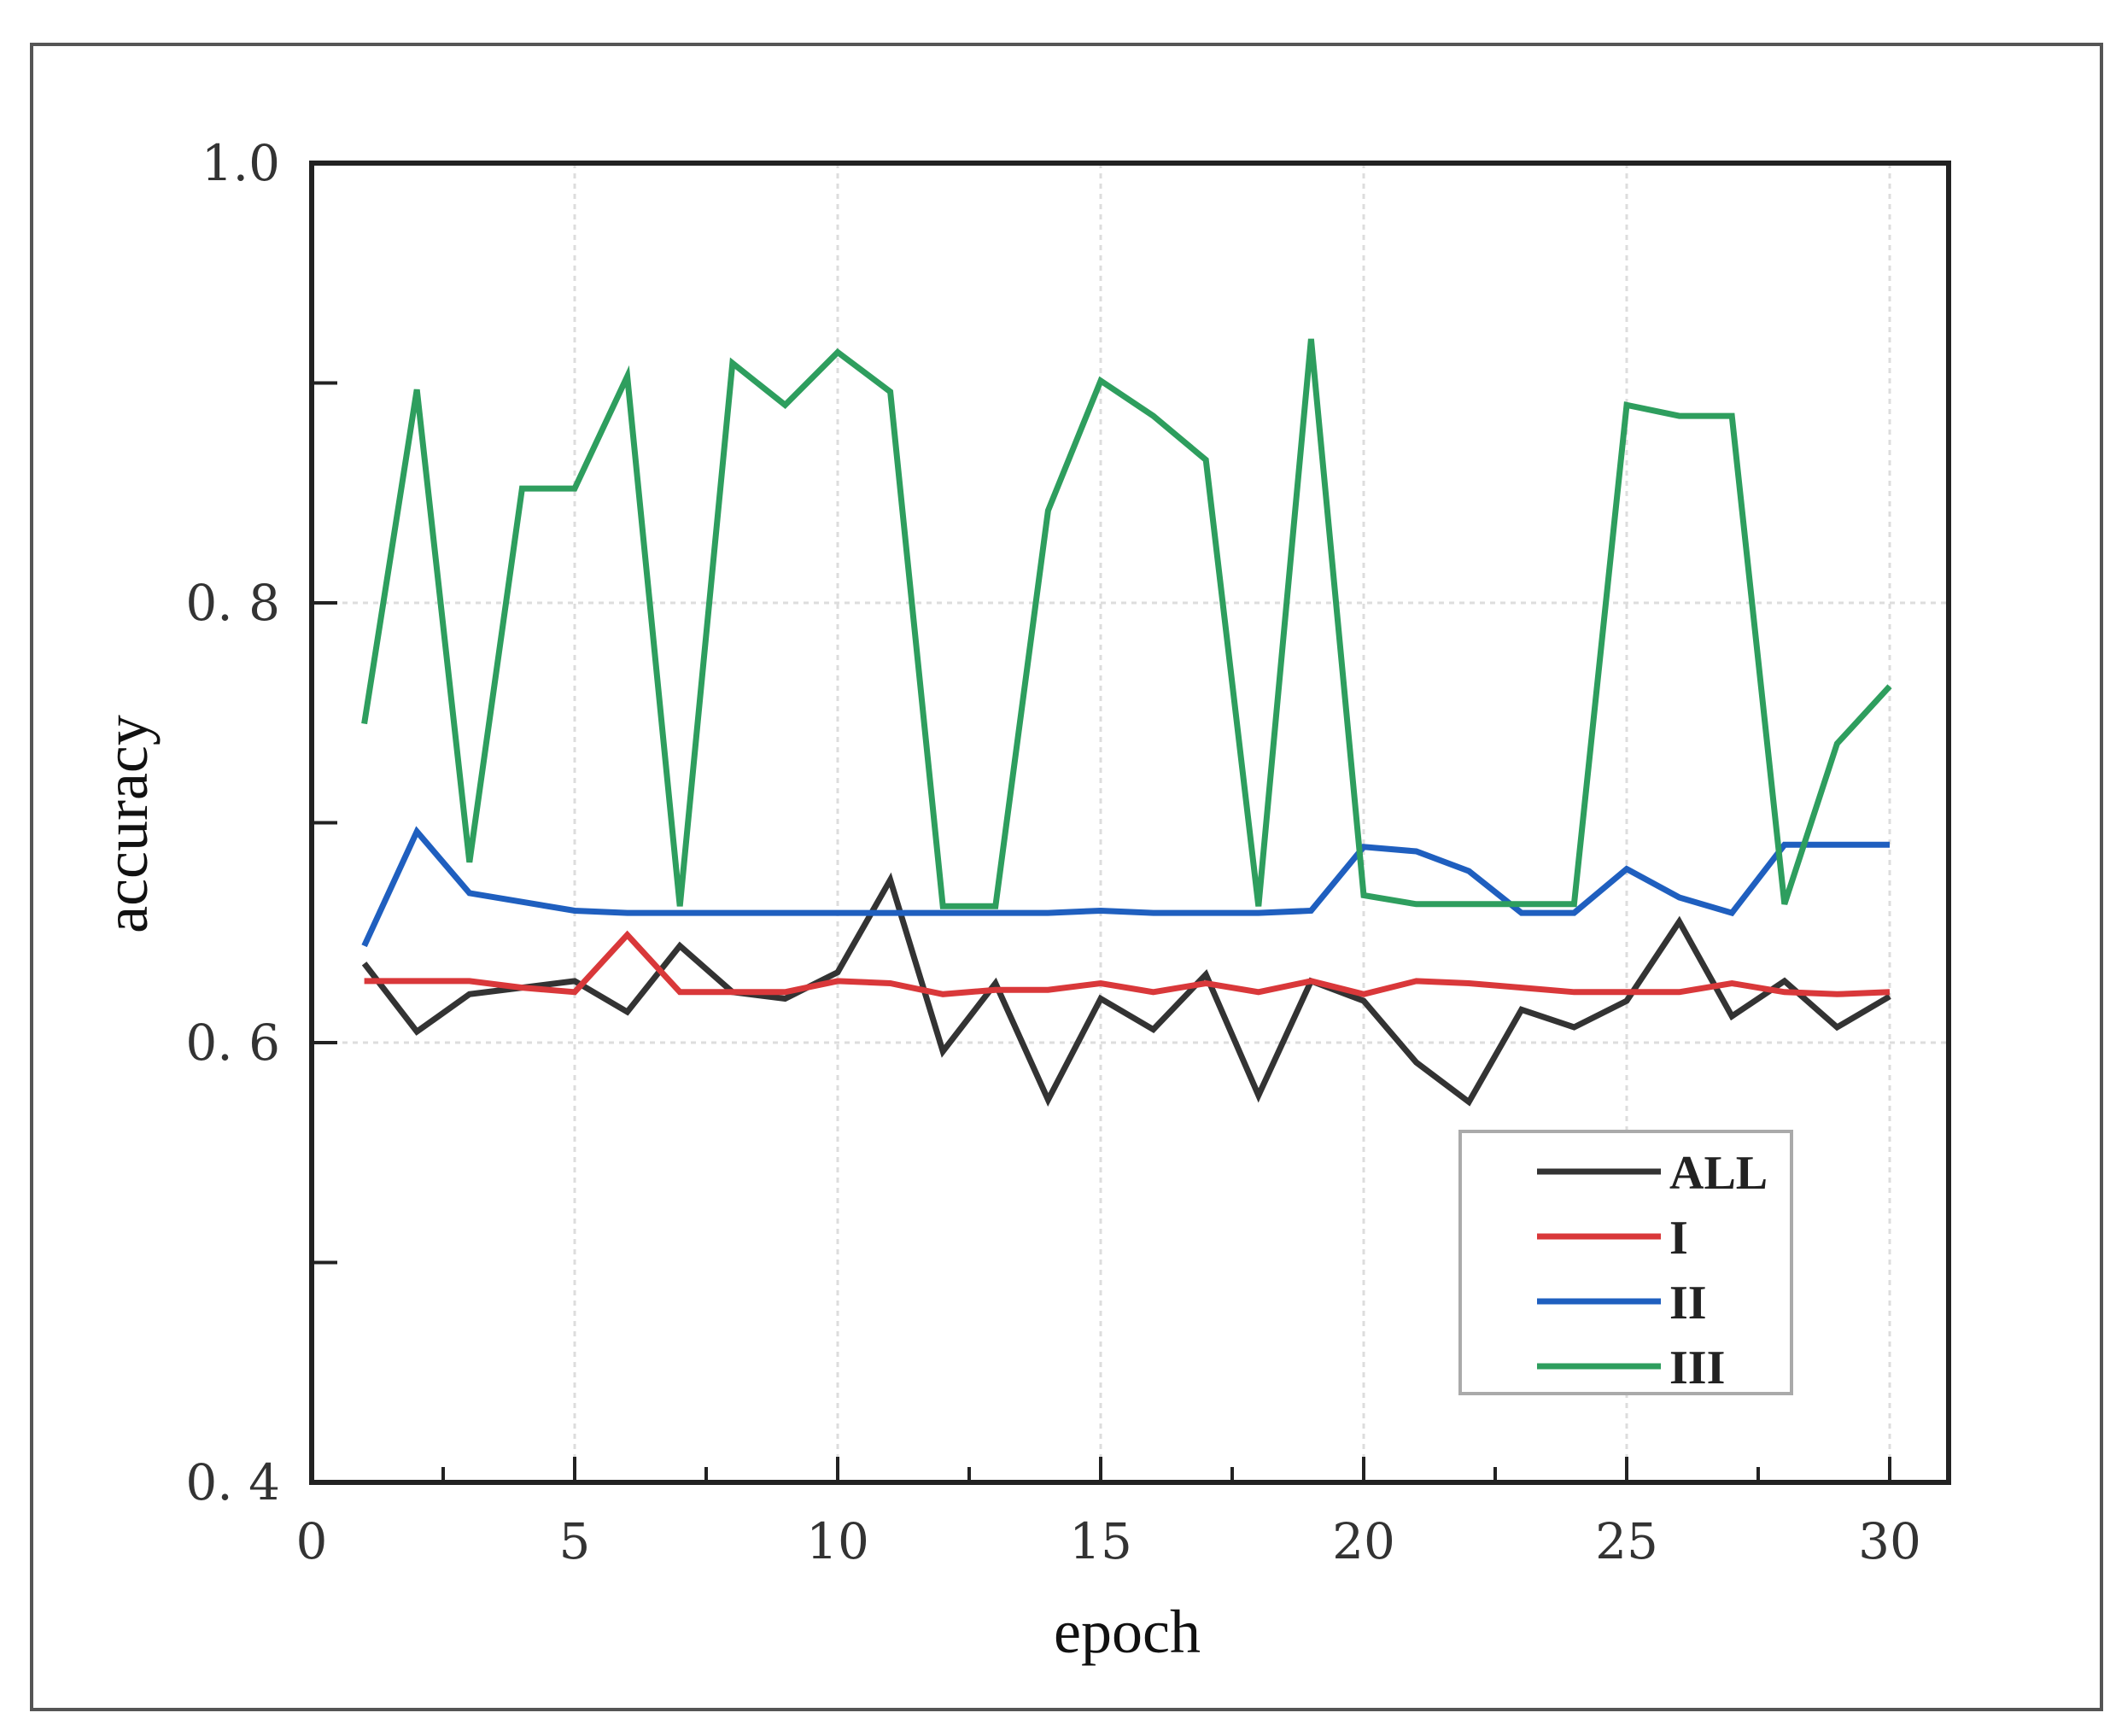 This screenshot has height=1736, width=2110. Describe the element at coordinates (1679, 1238) in the screenshot. I see `legend-label: I` at that location.